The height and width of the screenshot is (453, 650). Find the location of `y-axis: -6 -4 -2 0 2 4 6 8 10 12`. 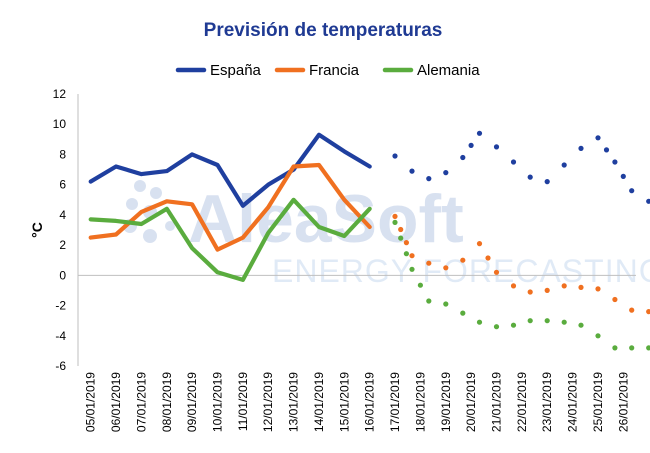

y-axis: -6 -4 -2 0 2 4 6 8 10 12 is located at coordinates (66, 230).